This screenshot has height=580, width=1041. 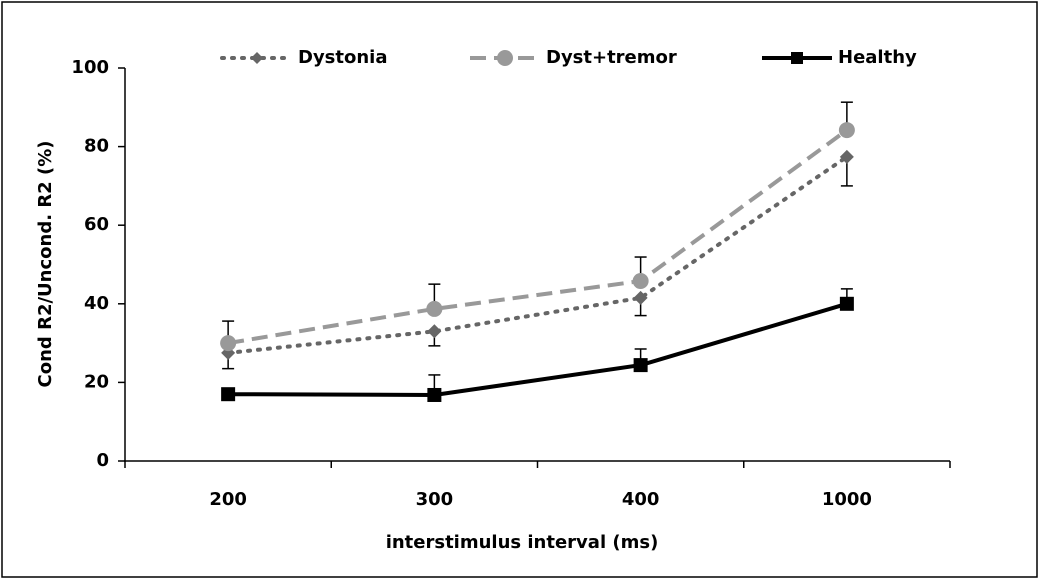 What do you see at coordinates (45, 264) in the screenshot?
I see `y-axis-label: Cond R2/Uncond. R2 (%)` at bounding box center [45, 264].